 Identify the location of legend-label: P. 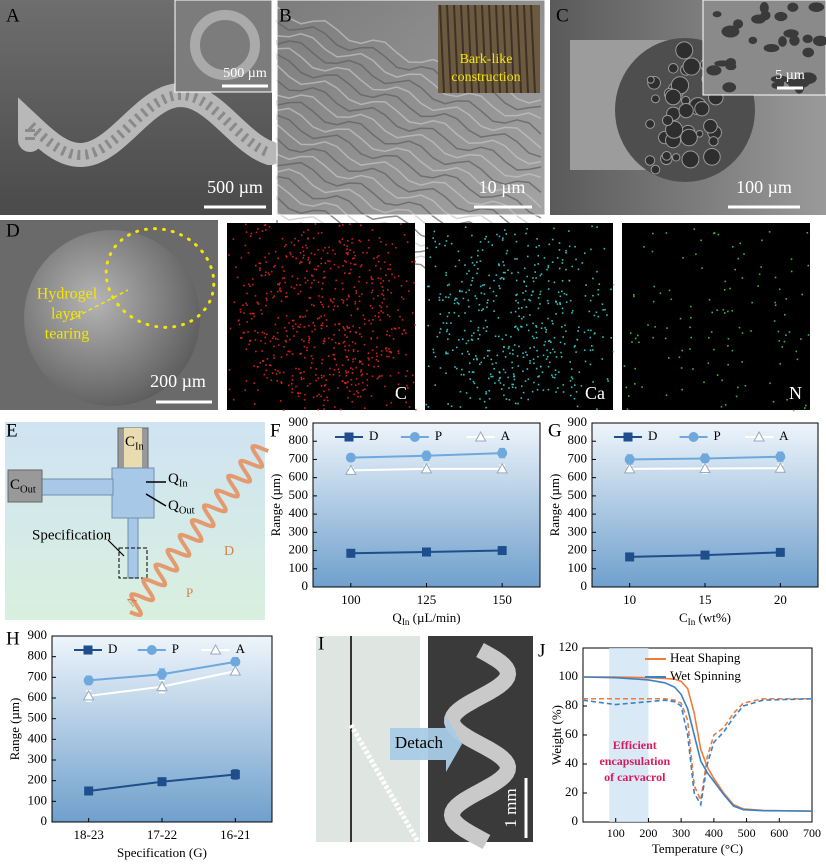
(717, 435).